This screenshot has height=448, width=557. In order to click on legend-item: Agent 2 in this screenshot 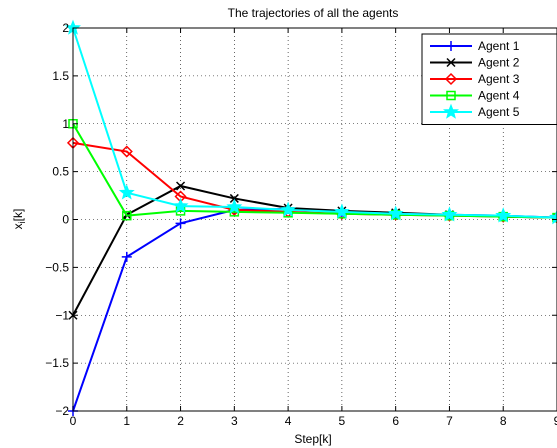, I will do `click(475, 63)`.